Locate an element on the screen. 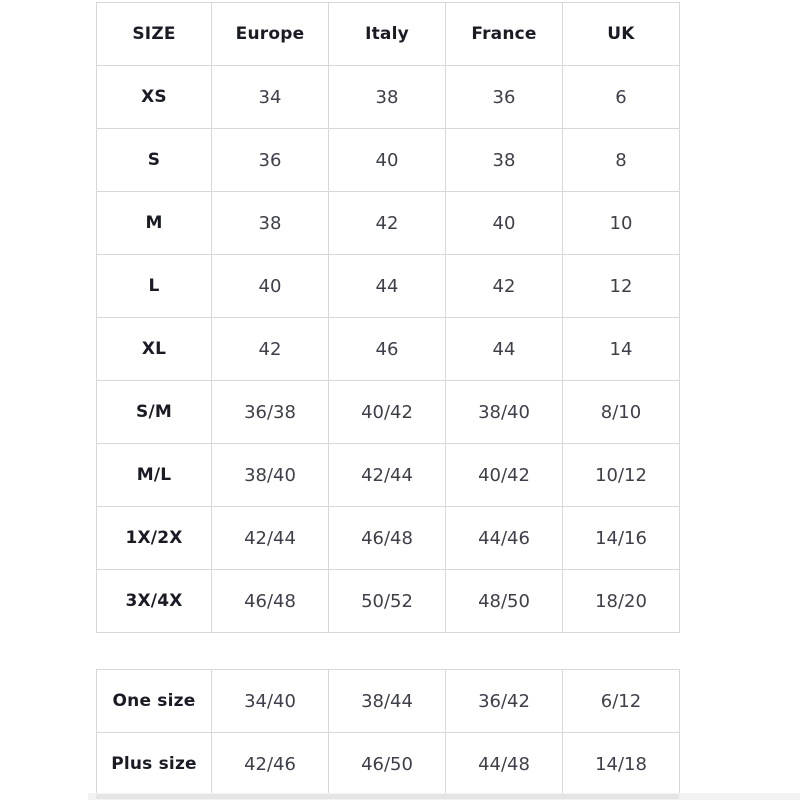 The image size is (800, 800). size-value-cell: 46 is located at coordinates (387, 349).